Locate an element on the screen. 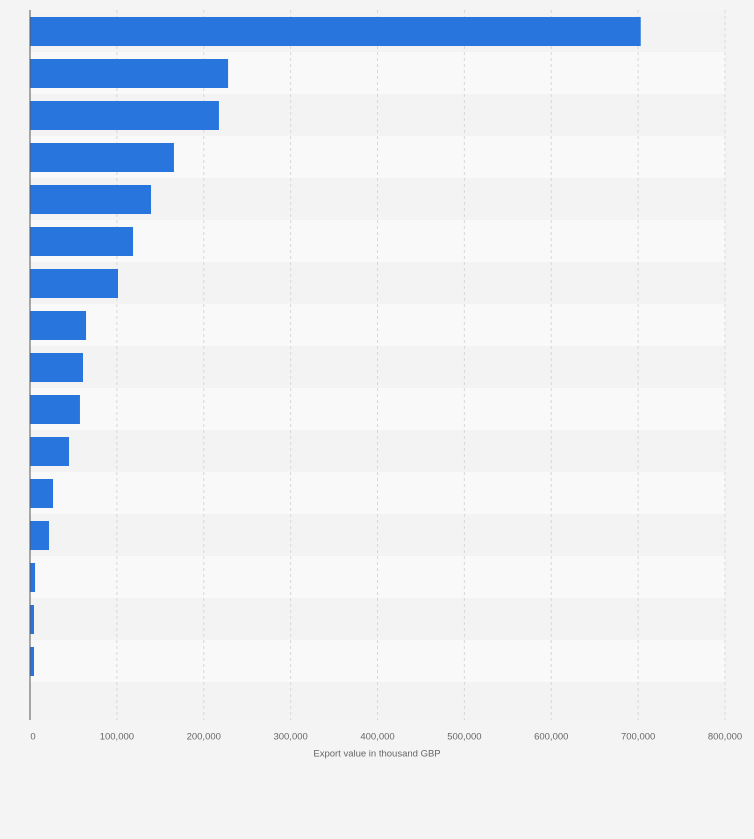 The image size is (754, 839). x-tick-label: 100,000 is located at coordinates (117, 737).